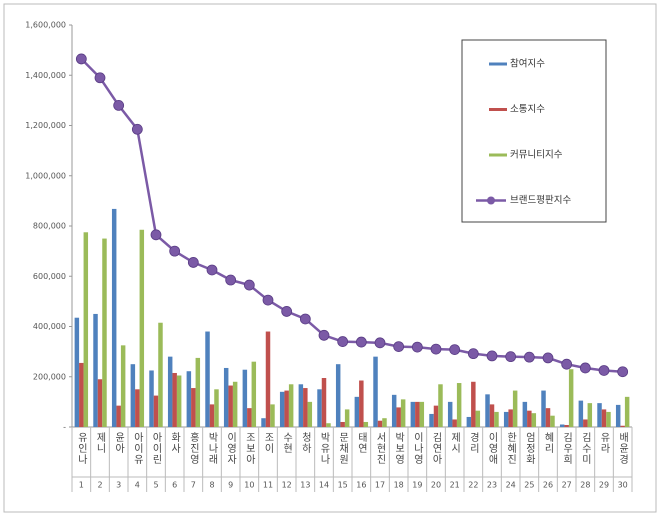  What do you see at coordinates (287, 485) in the screenshot?
I see `x-category-number: 12` at bounding box center [287, 485].